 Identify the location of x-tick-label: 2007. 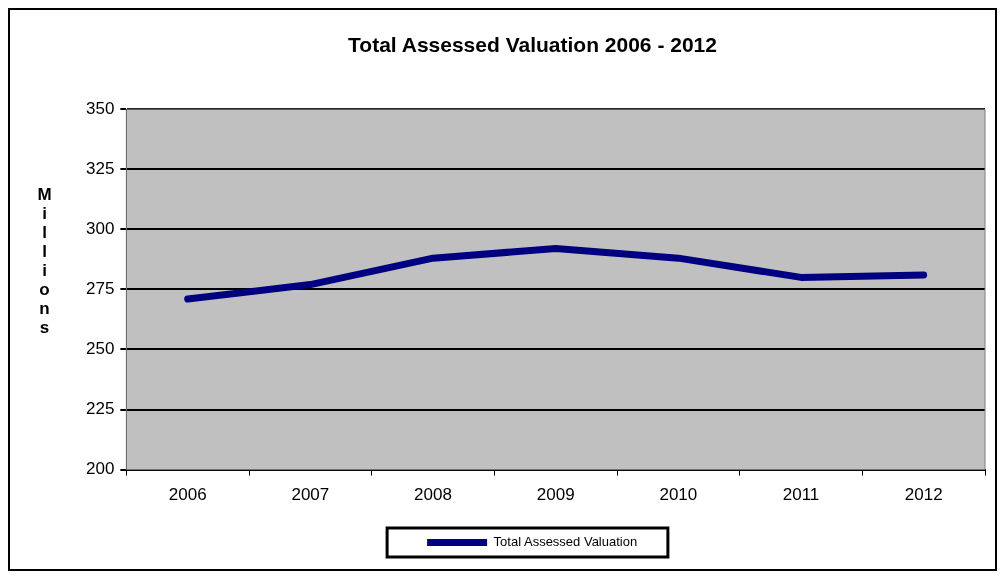
(310, 495).